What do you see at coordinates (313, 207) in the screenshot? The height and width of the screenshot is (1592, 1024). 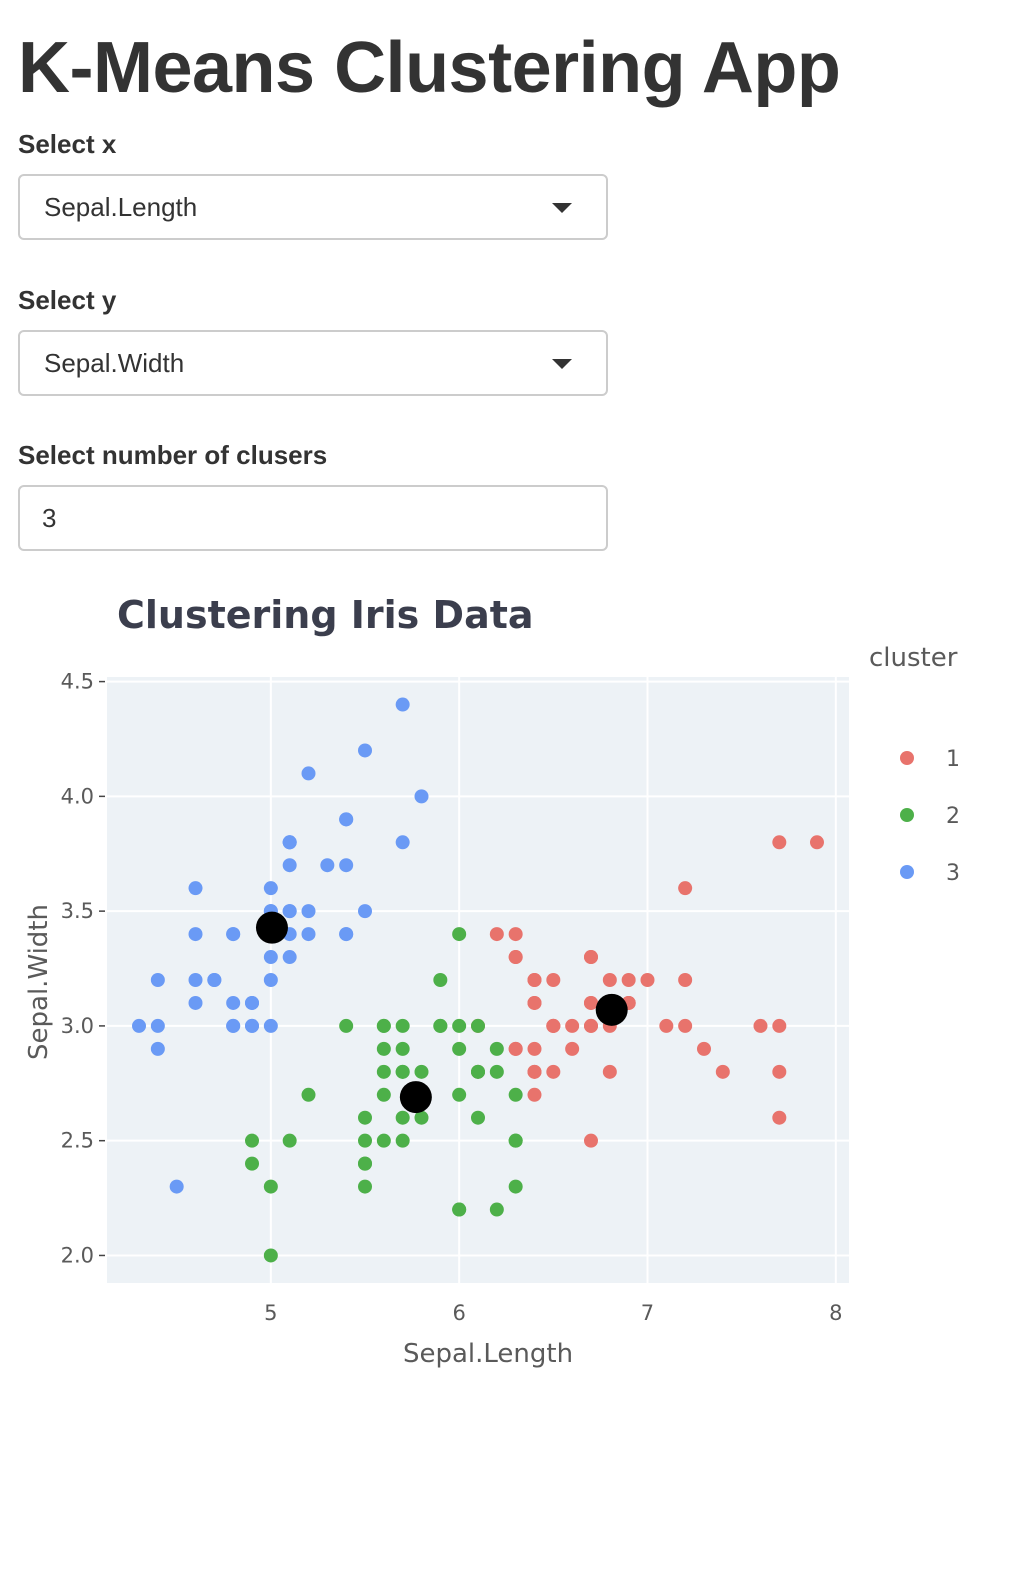 I see `x-select-dropdown: Sepal.Length` at bounding box center [313, 207].